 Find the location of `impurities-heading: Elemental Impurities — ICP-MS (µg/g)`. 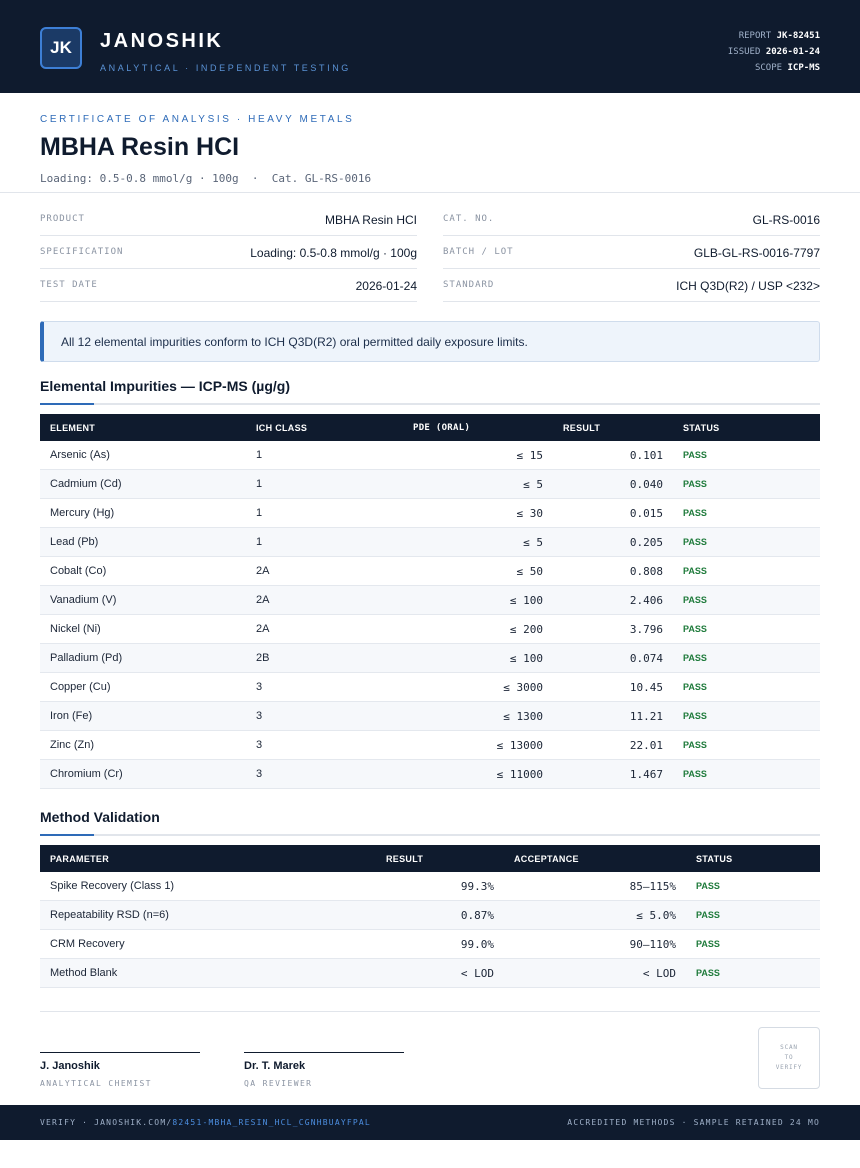

impurities-heading: Elemental Impurities — ICP-MS (µg/g) is located at coordinates (165, 386).